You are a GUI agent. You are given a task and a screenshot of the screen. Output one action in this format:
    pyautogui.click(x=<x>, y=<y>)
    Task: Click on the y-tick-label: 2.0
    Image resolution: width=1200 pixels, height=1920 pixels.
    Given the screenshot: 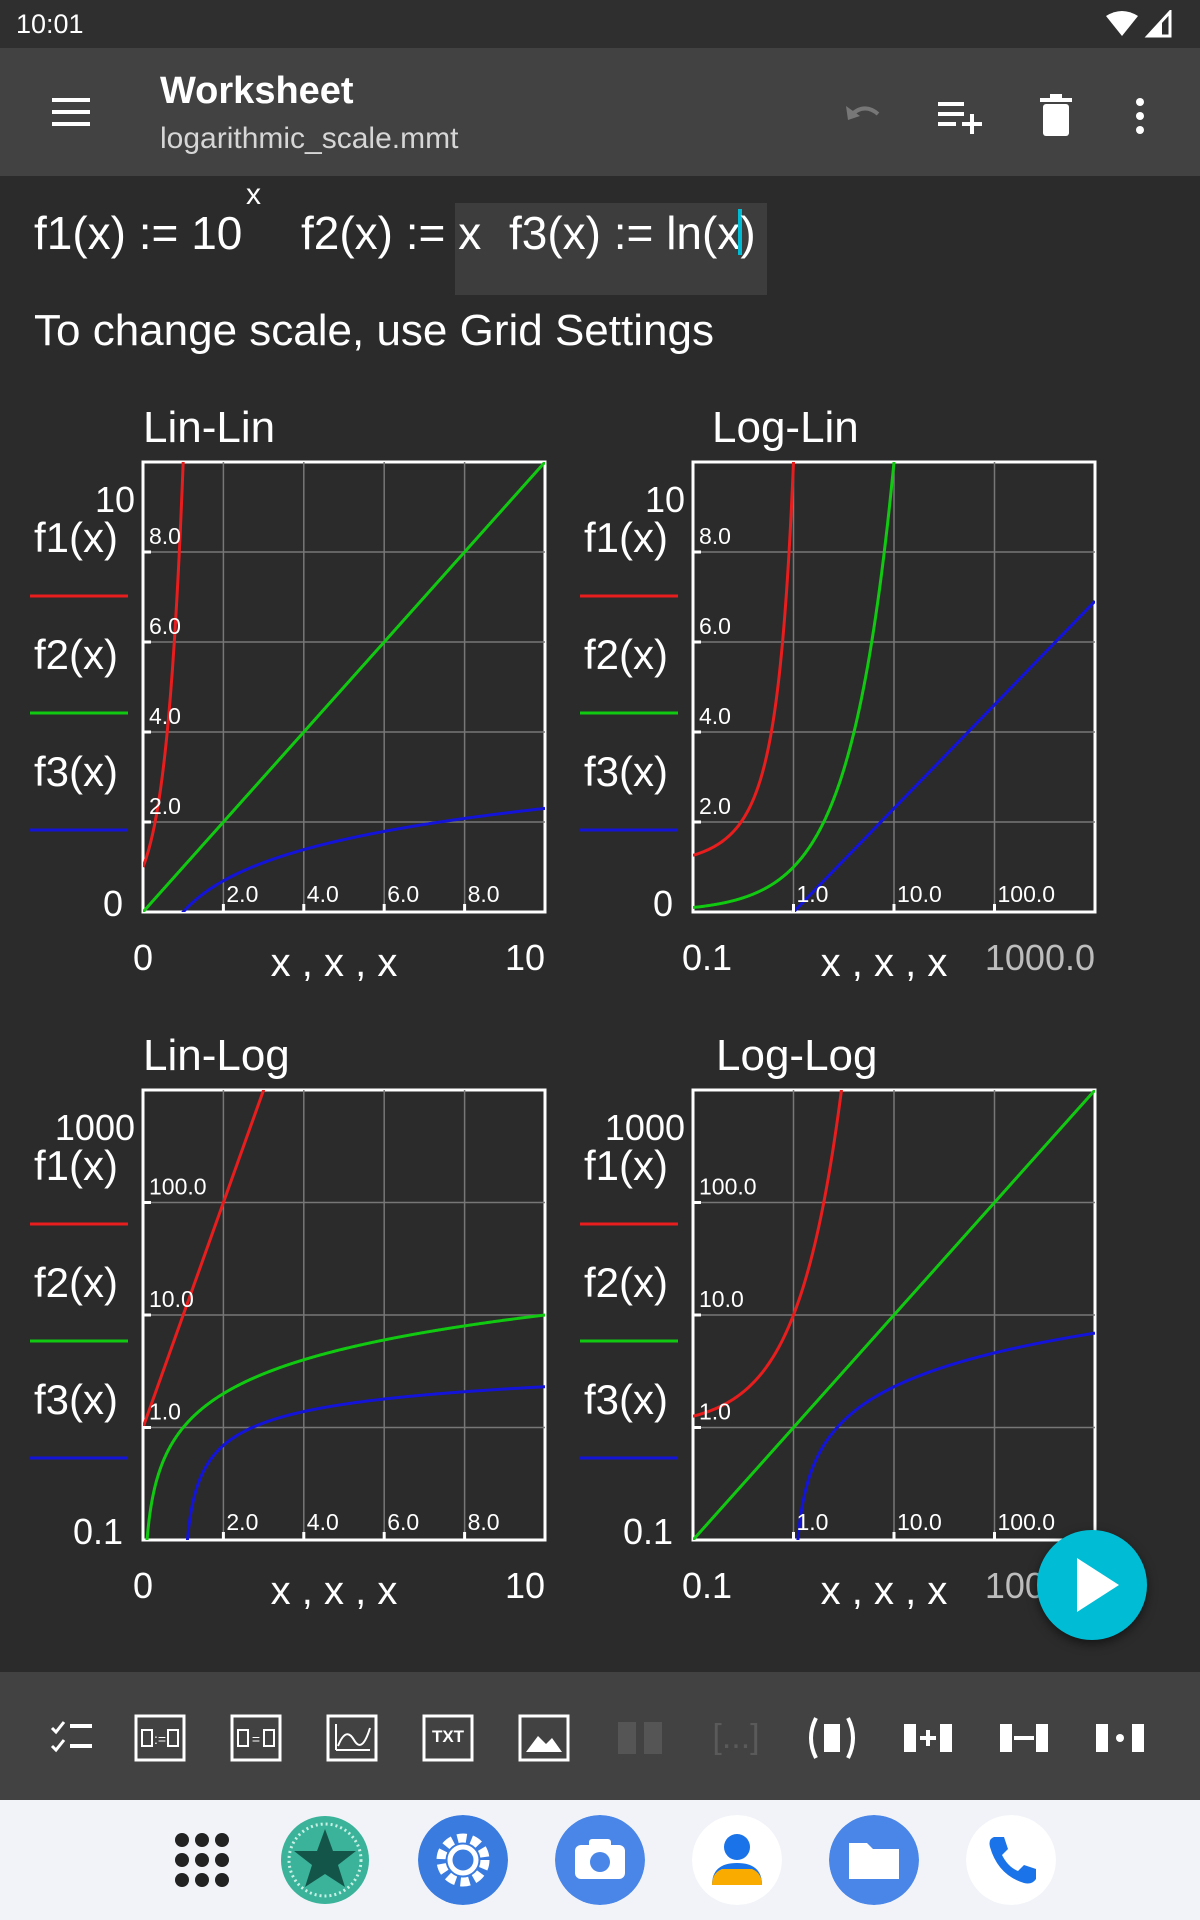 What is the action you would take?
    pyautogui.click(x=715, y=806)
    